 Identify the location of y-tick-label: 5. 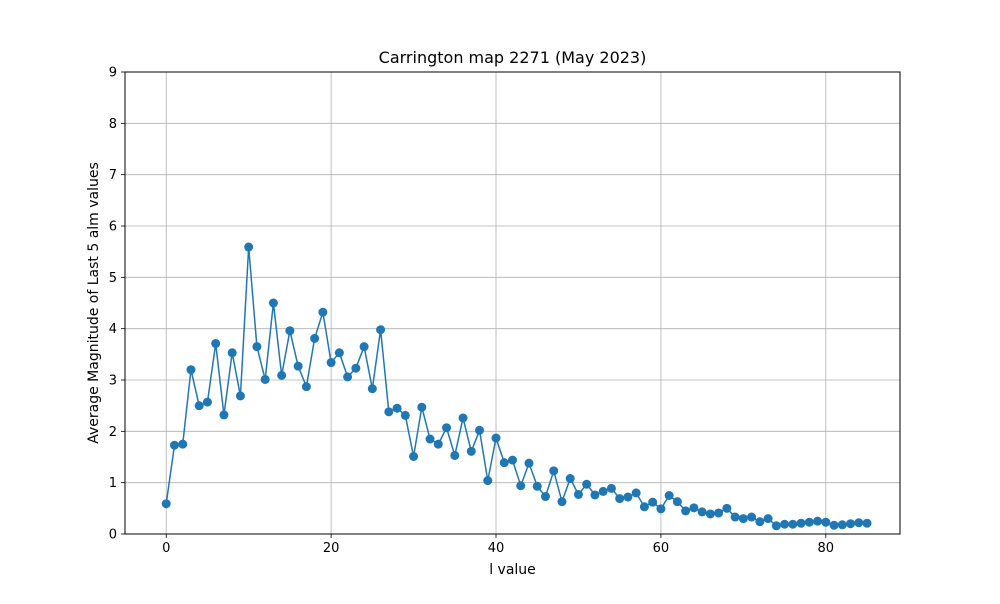
(113, 278).